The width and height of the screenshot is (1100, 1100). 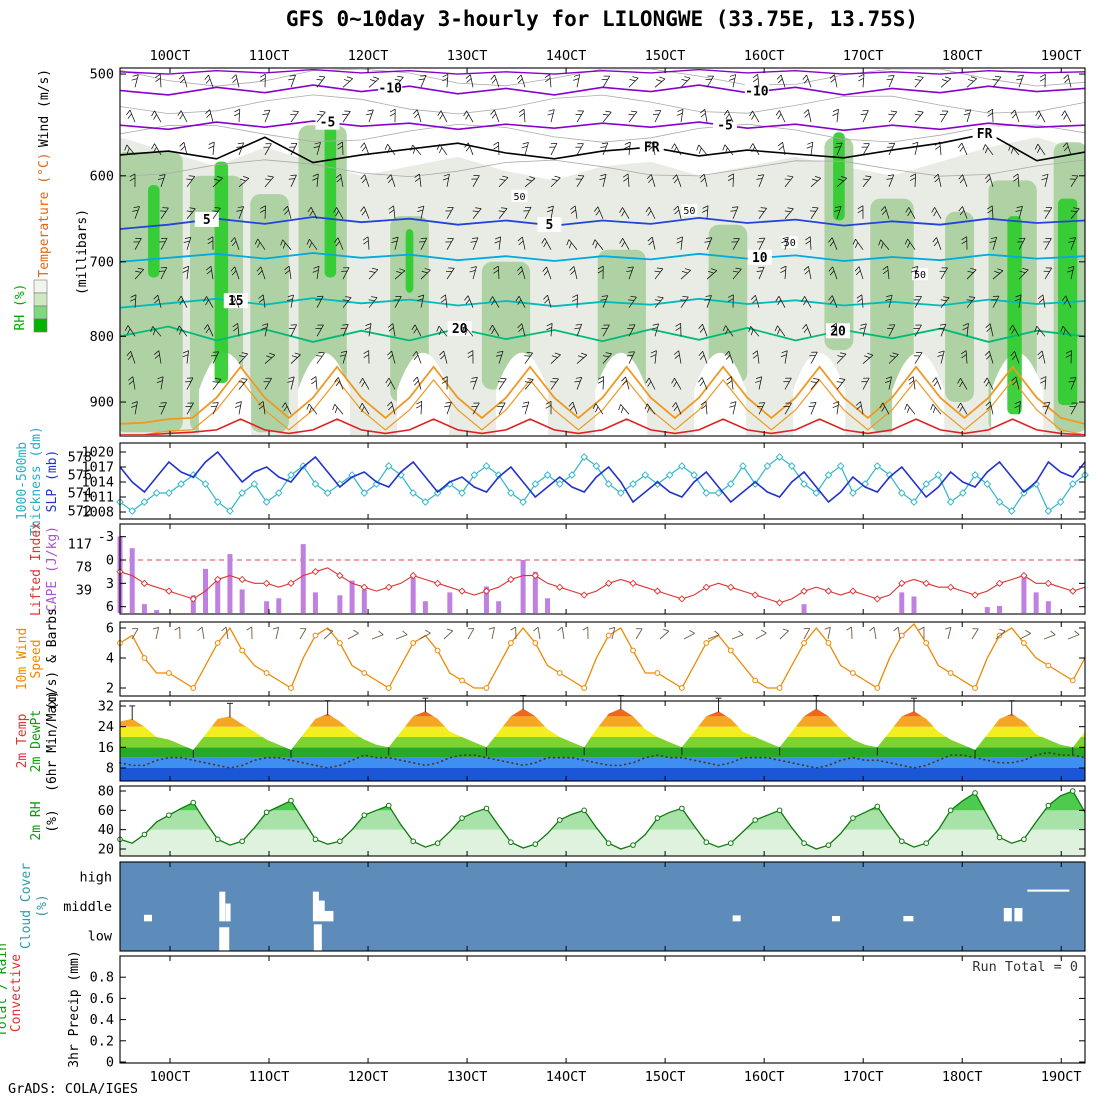 I want to click on temp-tick-label: 24, so click(x=106, y=727).